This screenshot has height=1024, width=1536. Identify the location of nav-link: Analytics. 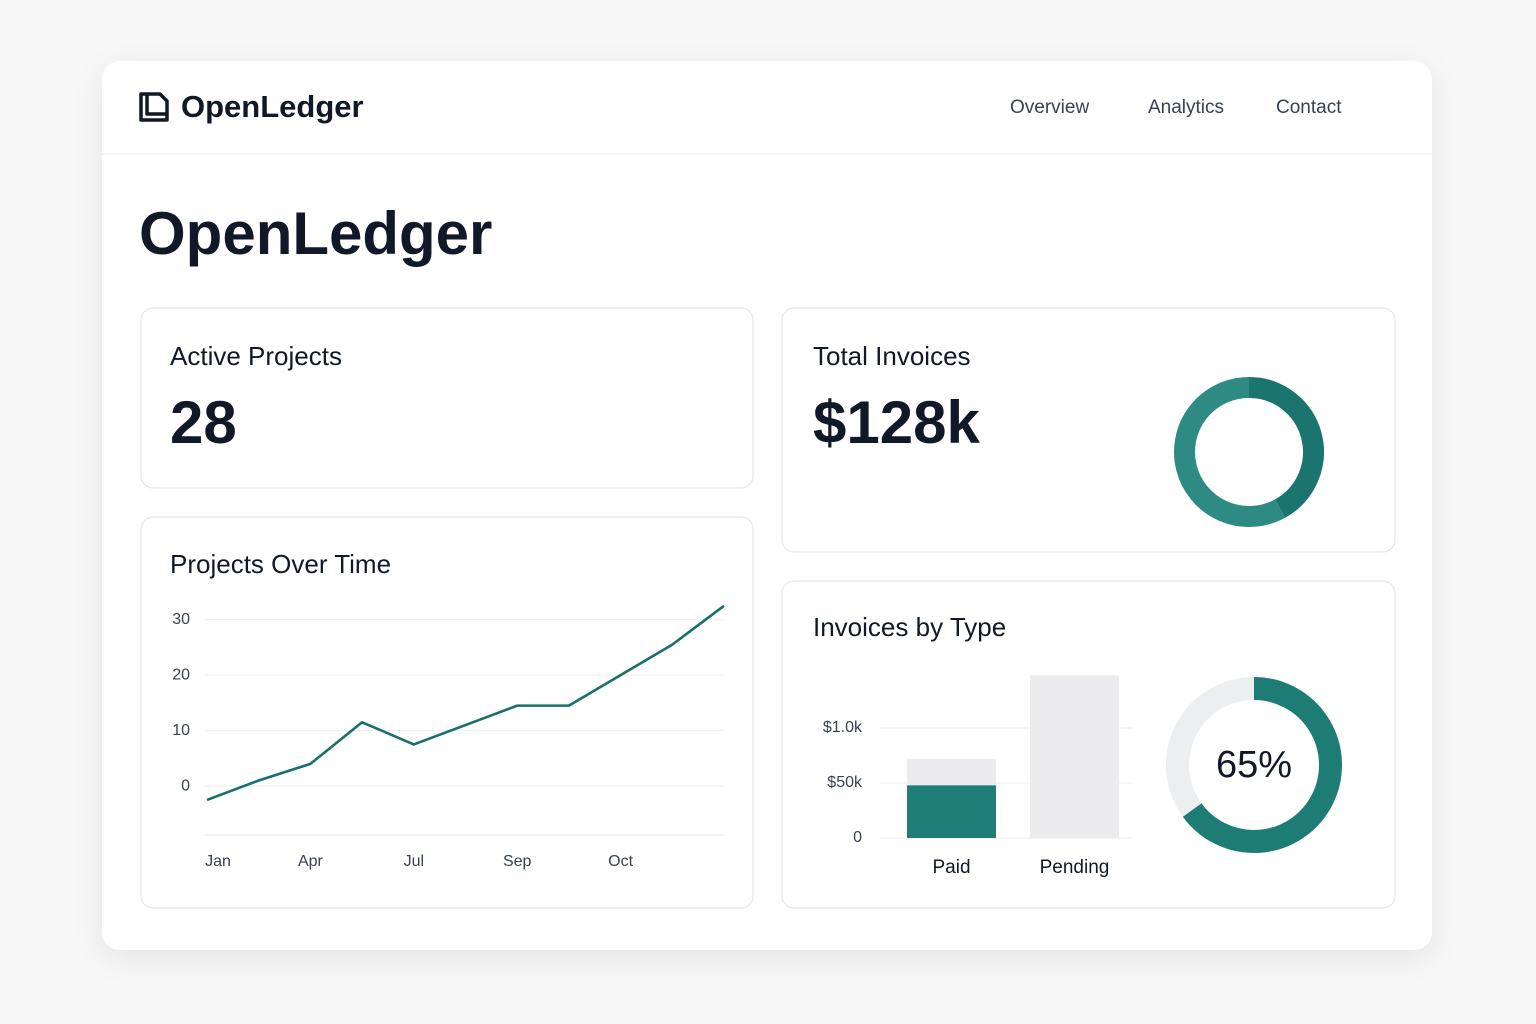
(1186, 107).